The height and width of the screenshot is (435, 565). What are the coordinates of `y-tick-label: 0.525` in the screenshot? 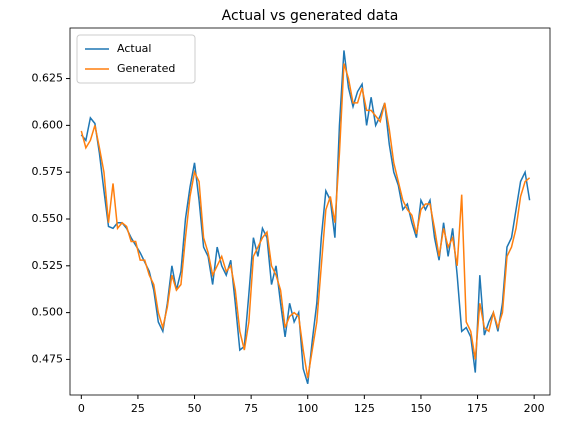 It's located at (48, 265).